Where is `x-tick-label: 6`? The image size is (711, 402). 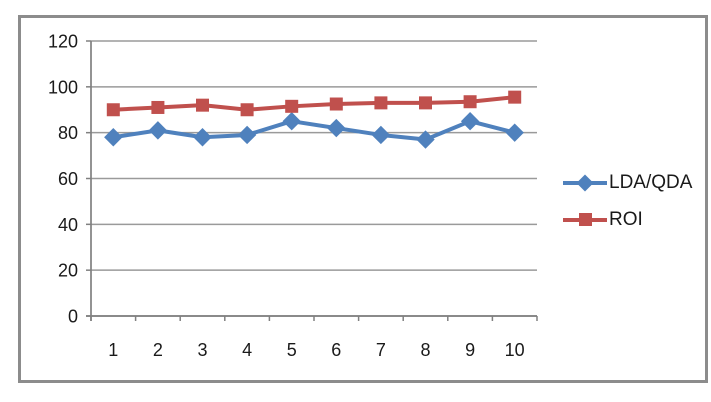 x-tick-label: 6 is located at coordinates (336, 350).